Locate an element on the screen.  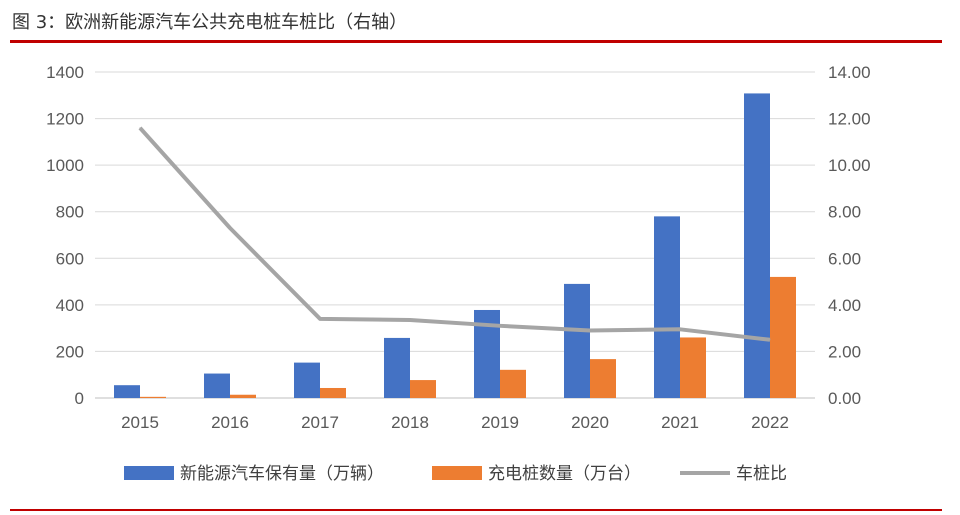
legend: 新能源汽车保有量（万辆） 充电桩数量（万台） 车桩比 is located at coordinates (455, 474).